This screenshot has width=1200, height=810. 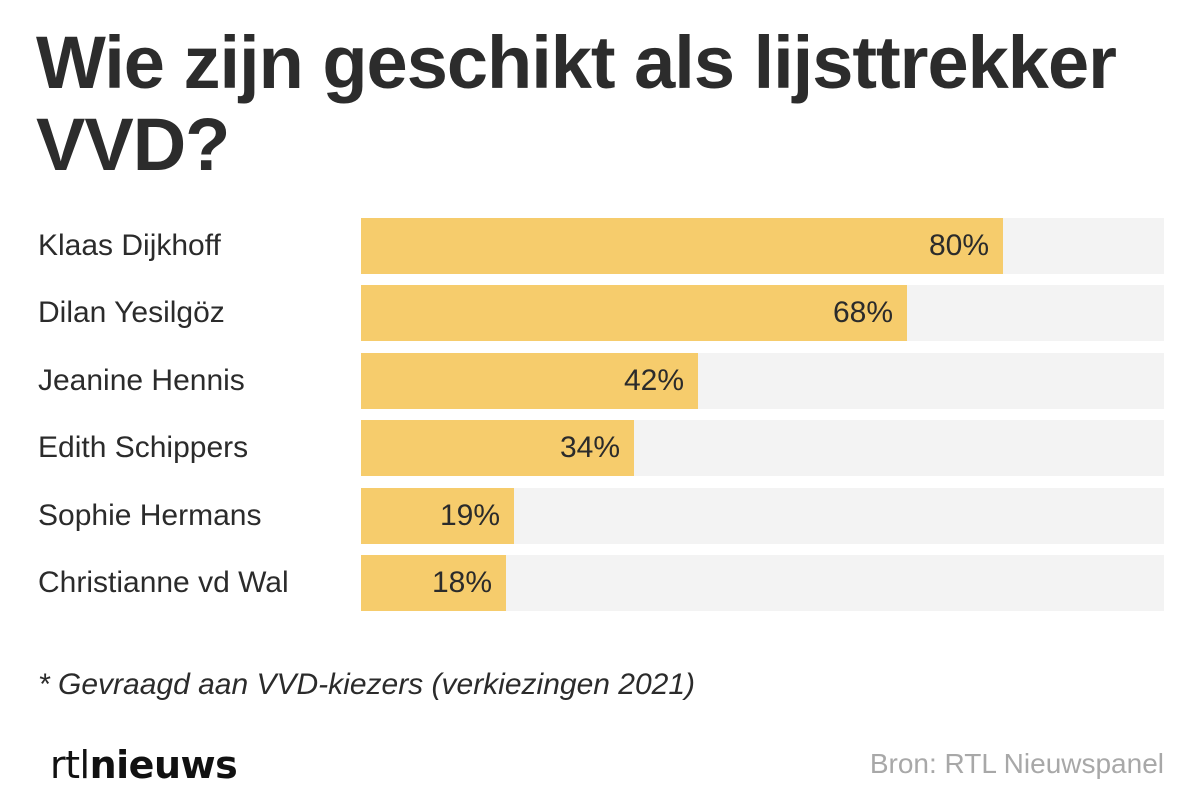 I want to click on bar-track: 68%, so click(x=762, y=313).